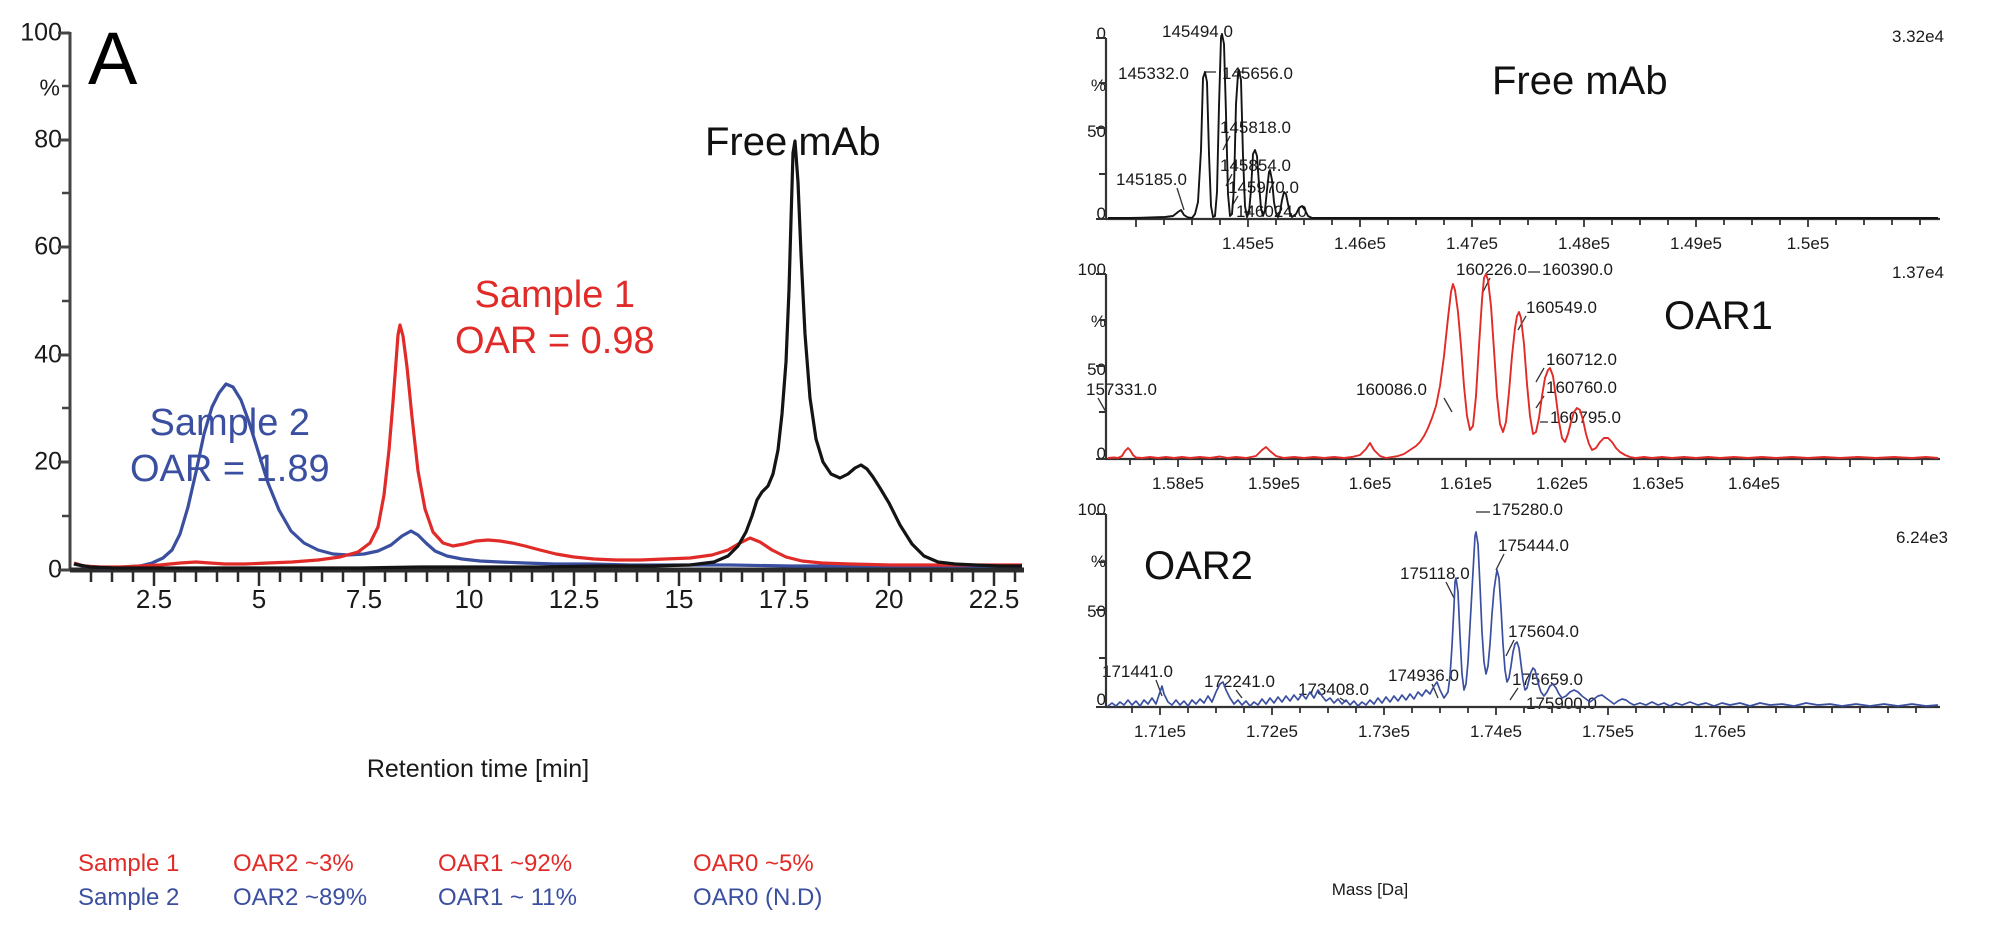 This screenshot has height=944, width=2000. I want to click on legend-sample-2-oar2: OAR2 ~89%, so click(300, 897).